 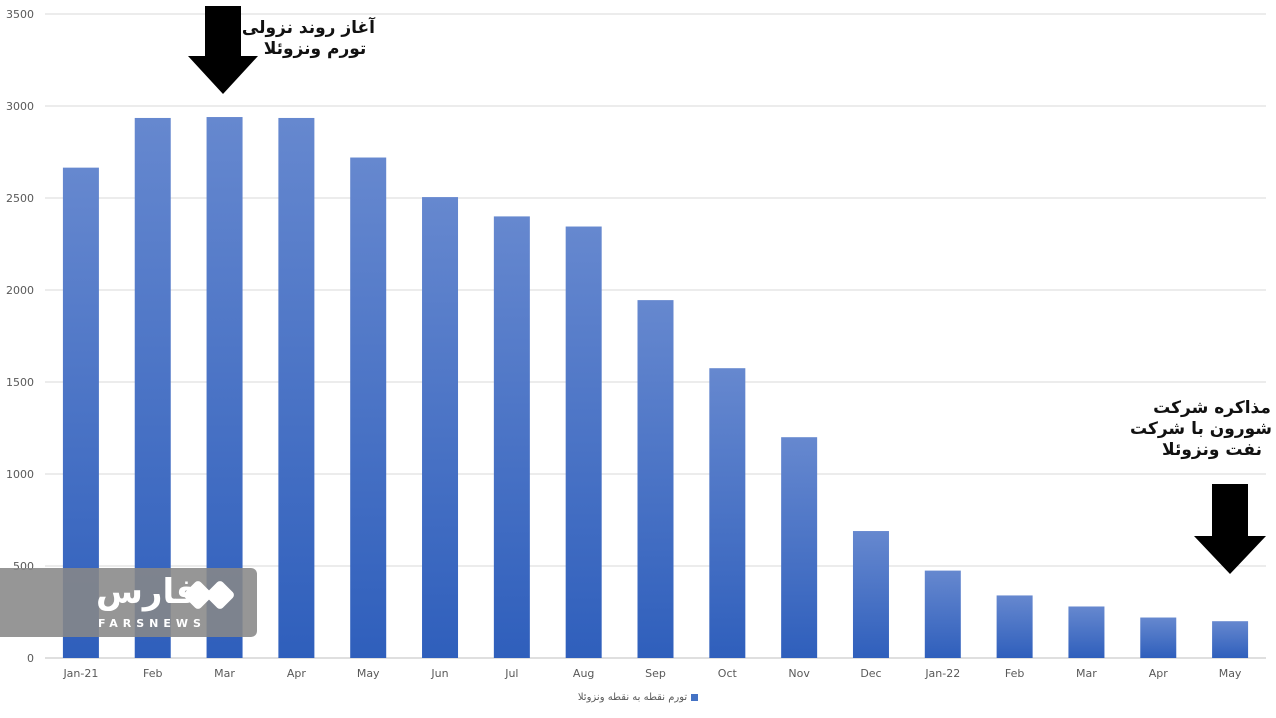 I want to click on x-tick-label: Dec, so click(x=870, y=673).